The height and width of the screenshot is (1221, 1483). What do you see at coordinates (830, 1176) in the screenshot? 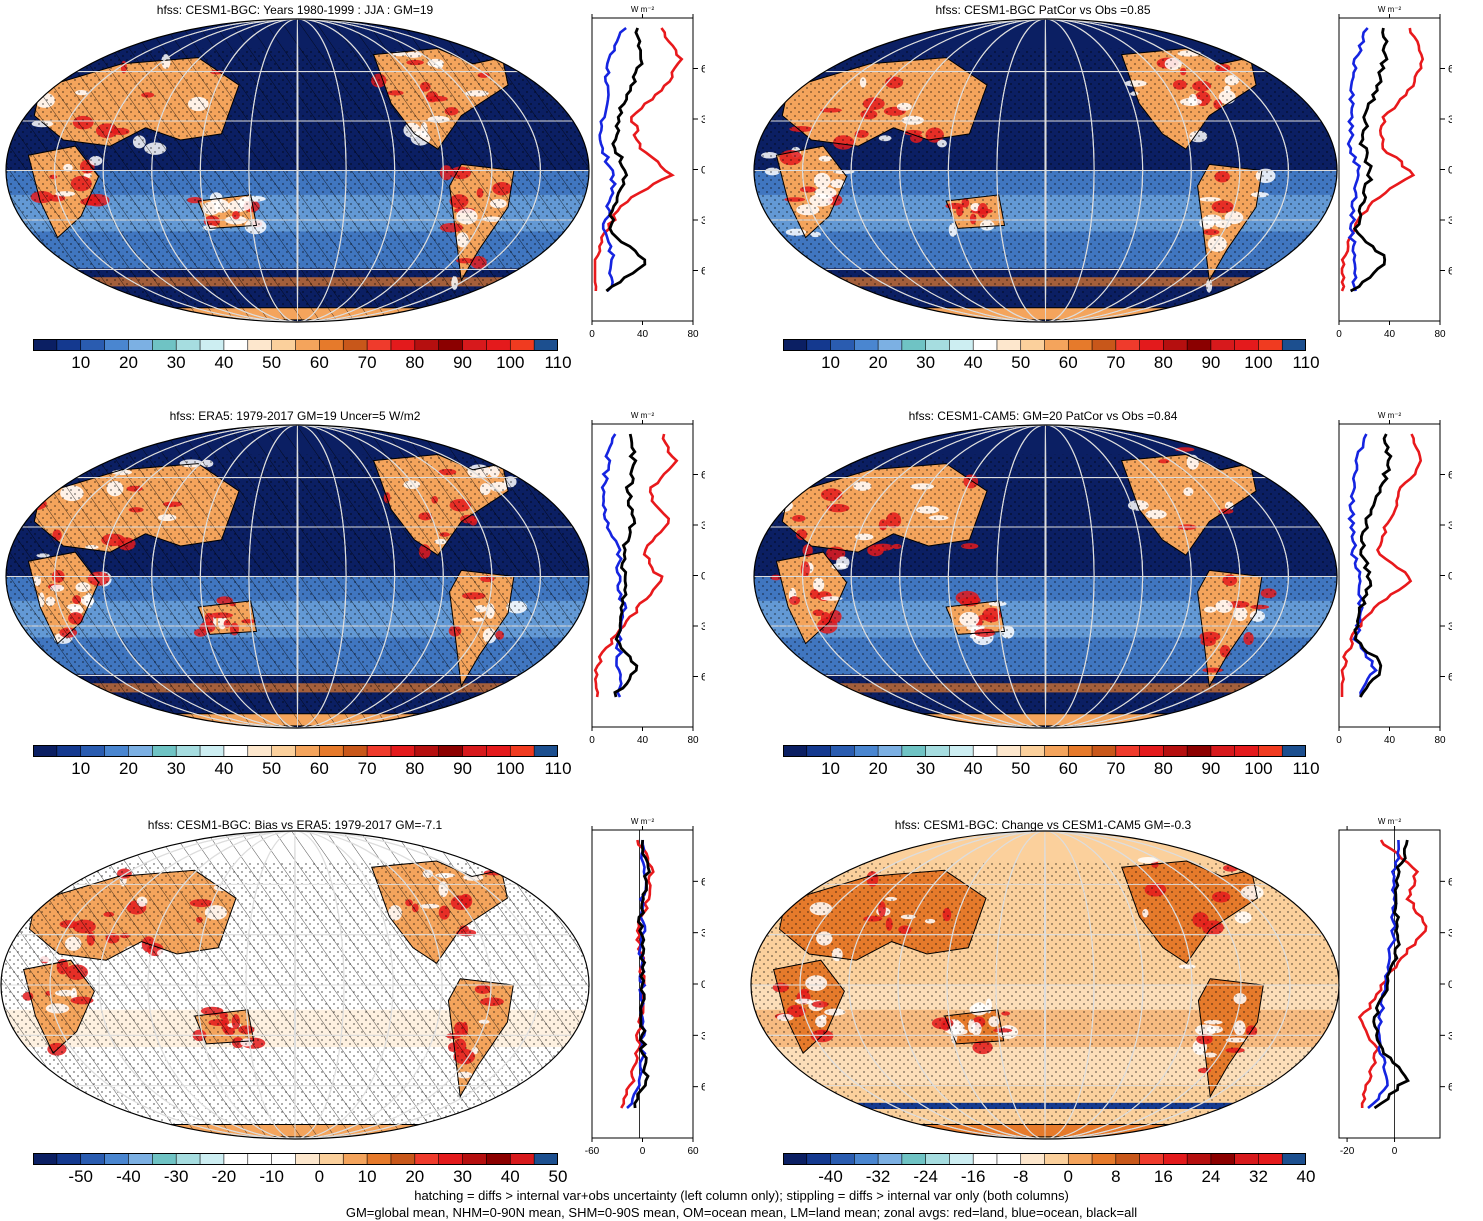
I see `colorbar-tick-label: -40` at bounding box center [830, 1176].